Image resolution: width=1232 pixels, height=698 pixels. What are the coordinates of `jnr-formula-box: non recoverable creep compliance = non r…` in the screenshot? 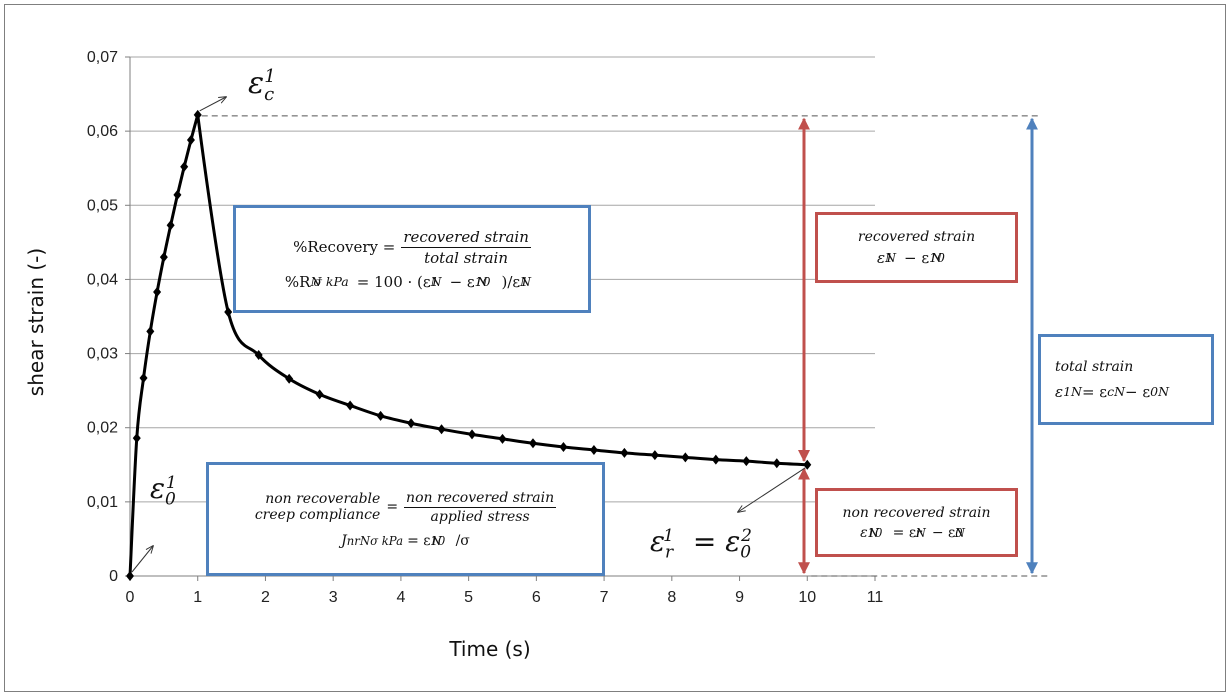 It's located at (405, 519).